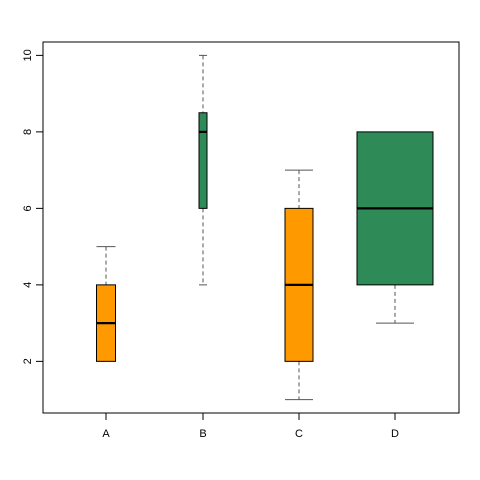 The width and height of the screenshot is (480, 480). I want to click on x-tick-label-D: D, so click(395, 434).